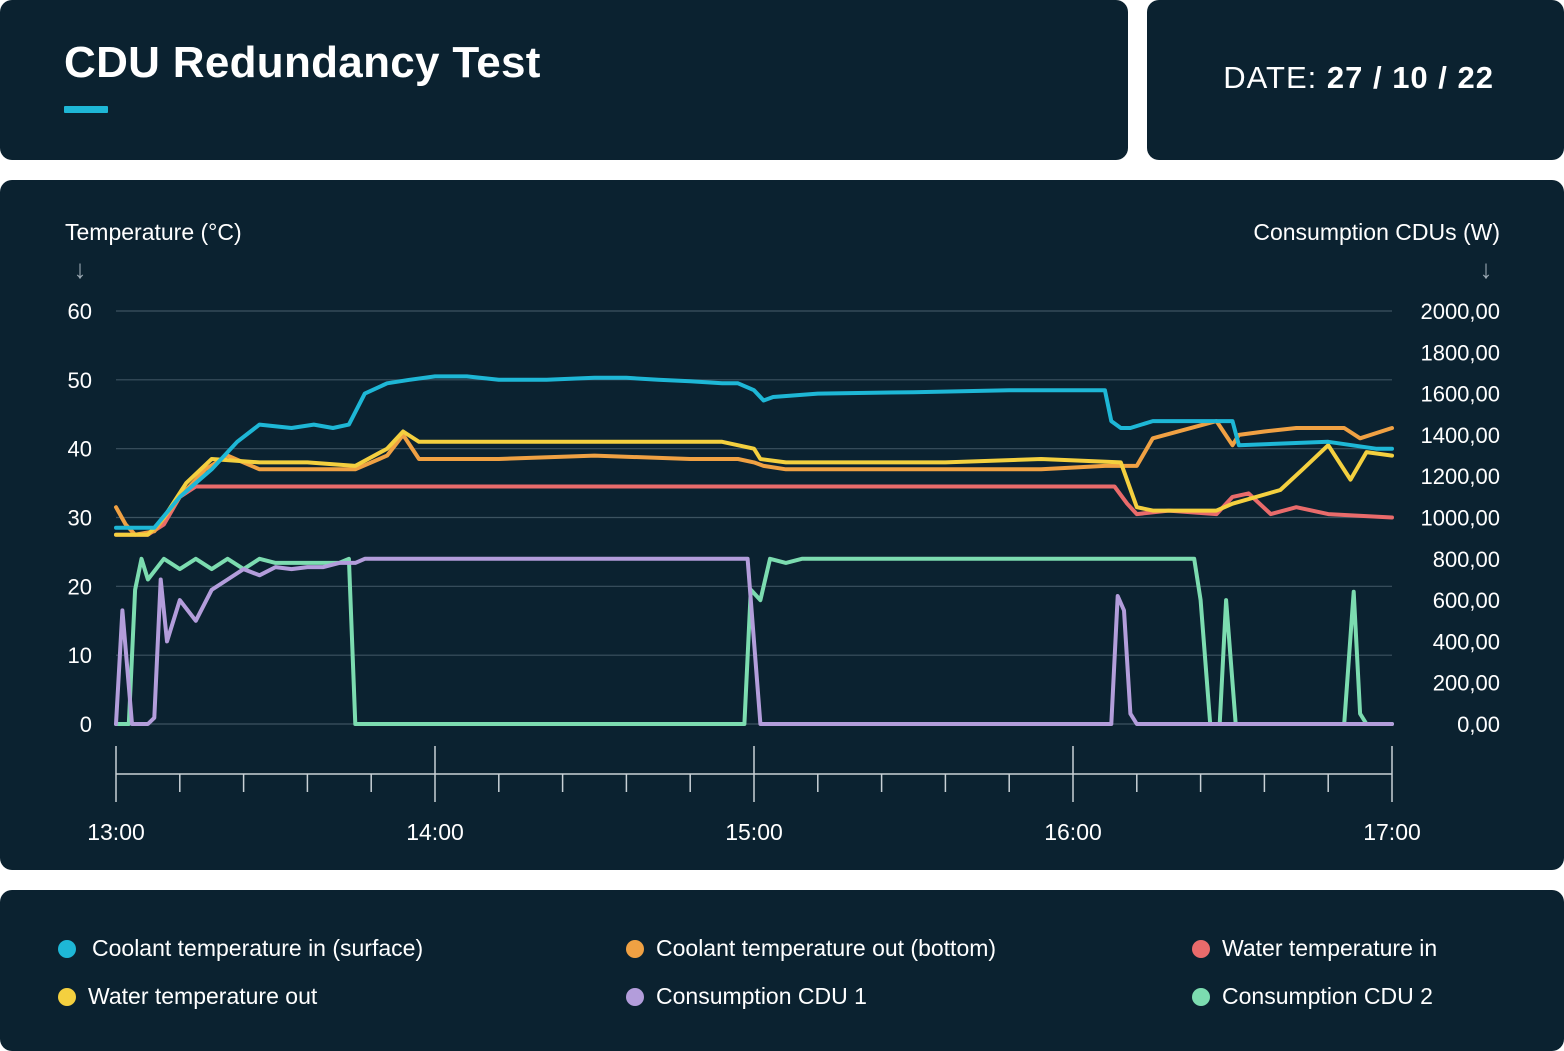  I want to click on date-panel: DATE: 27 / 10 / 22, so click(1355, 80).